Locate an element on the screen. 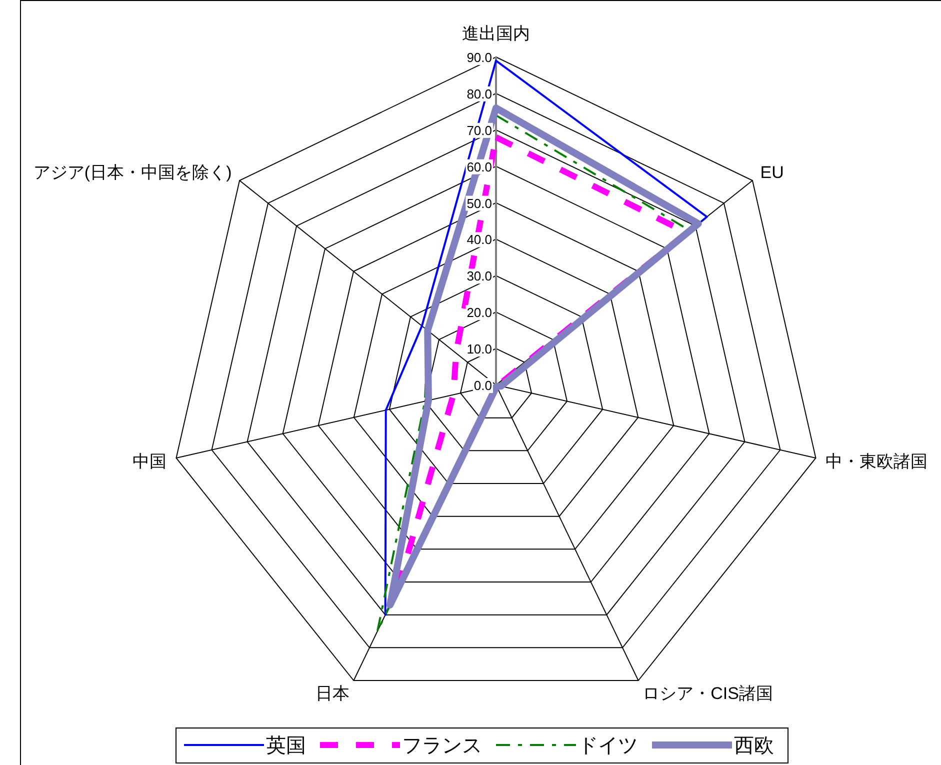 The width and height of the screenshot is (941, 765). legend-label: 英国 is located at coordinates (286, 746).